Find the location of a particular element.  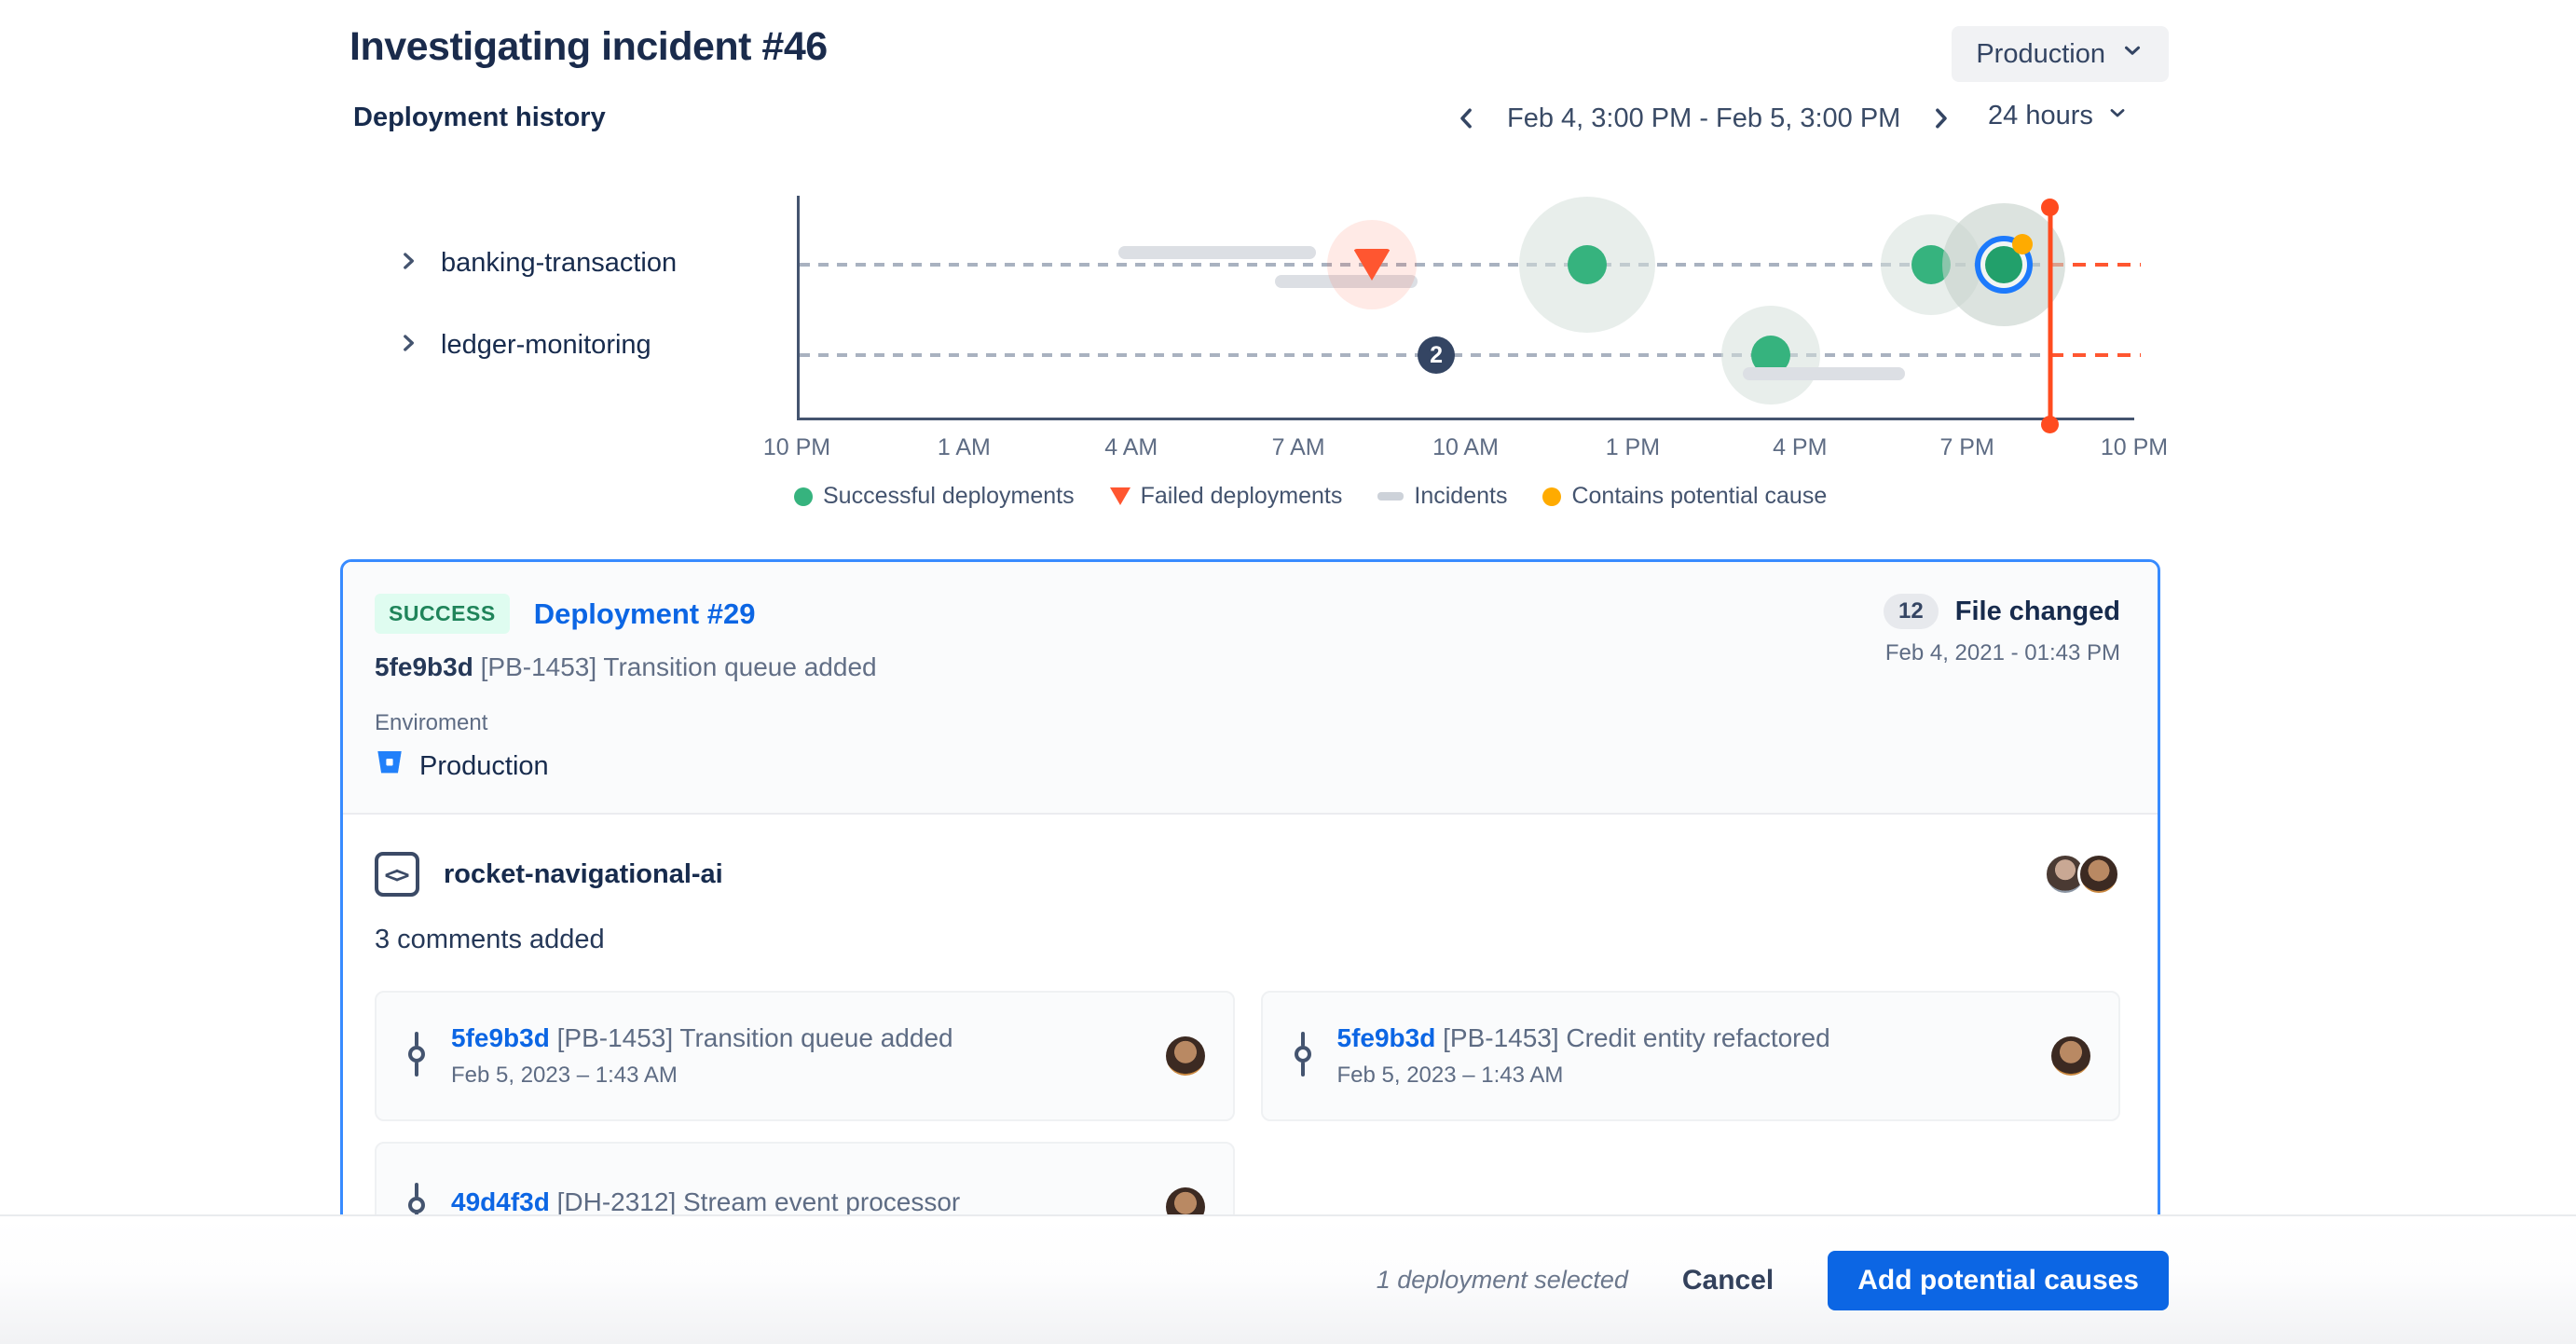

legend-label: Successful deployments is located at coordinates (949, 496).